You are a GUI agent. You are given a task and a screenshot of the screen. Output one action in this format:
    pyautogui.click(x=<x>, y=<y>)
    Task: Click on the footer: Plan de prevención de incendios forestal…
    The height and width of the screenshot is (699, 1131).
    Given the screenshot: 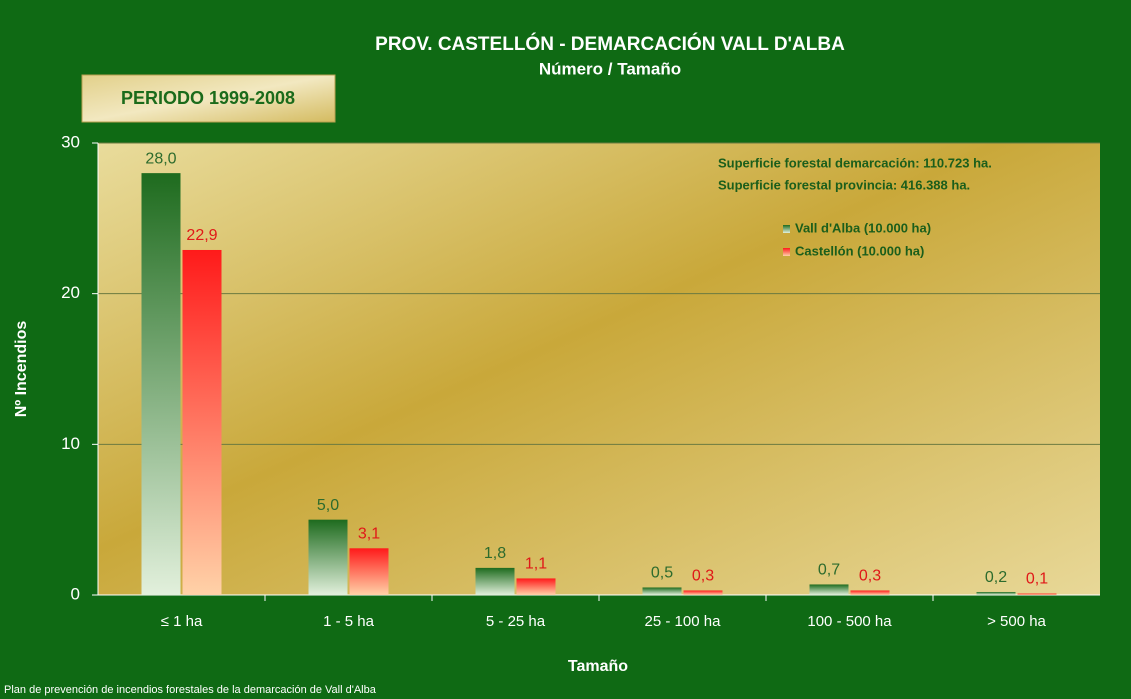 What is the action you would take?
    pyautogui.click(x=190, y=690)
    